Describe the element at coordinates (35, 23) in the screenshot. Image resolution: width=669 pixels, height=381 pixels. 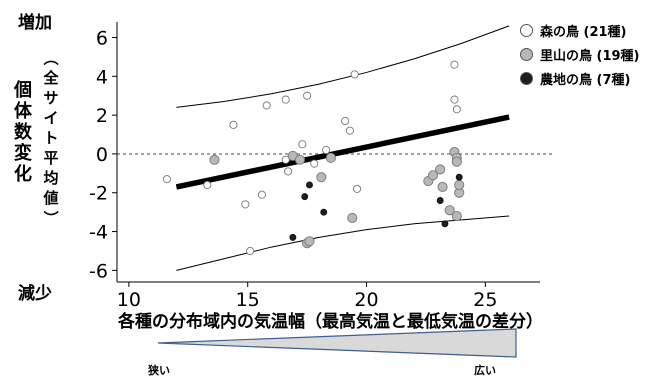
I see `y-top-label: 増加` at that location.